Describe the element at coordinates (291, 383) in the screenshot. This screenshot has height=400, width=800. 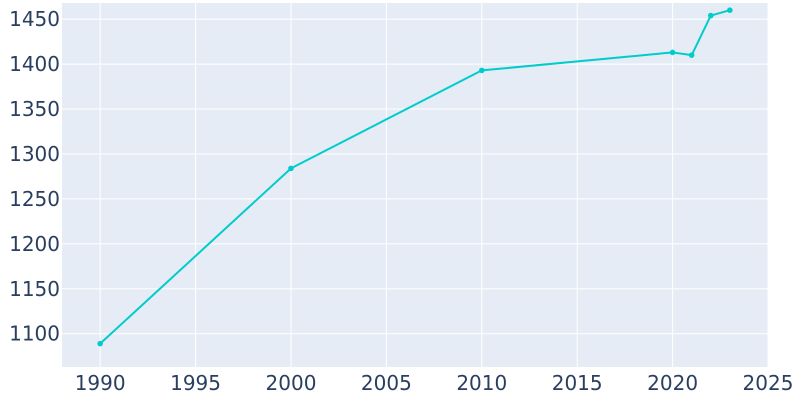
I see `x-tick-label: 2000` at that location.